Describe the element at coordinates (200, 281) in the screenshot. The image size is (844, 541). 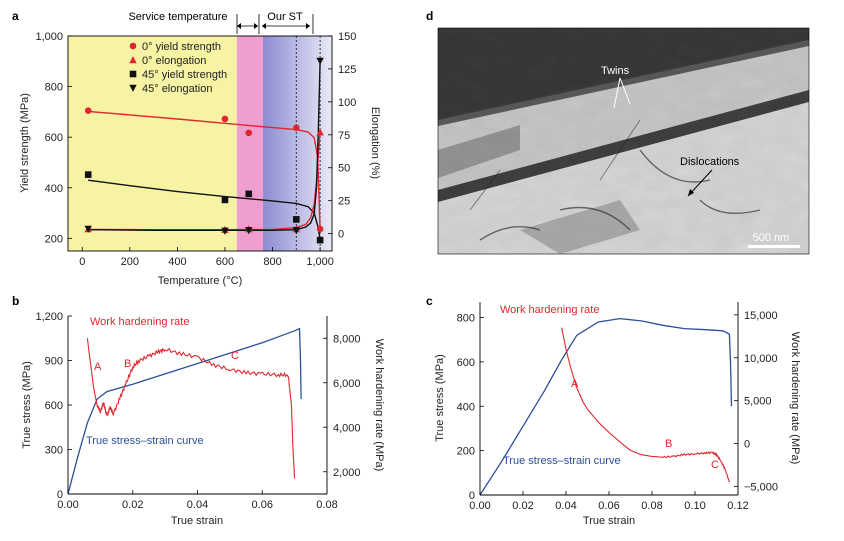
I see `panel-a-xlabel: Temperature (°C)` at that location.